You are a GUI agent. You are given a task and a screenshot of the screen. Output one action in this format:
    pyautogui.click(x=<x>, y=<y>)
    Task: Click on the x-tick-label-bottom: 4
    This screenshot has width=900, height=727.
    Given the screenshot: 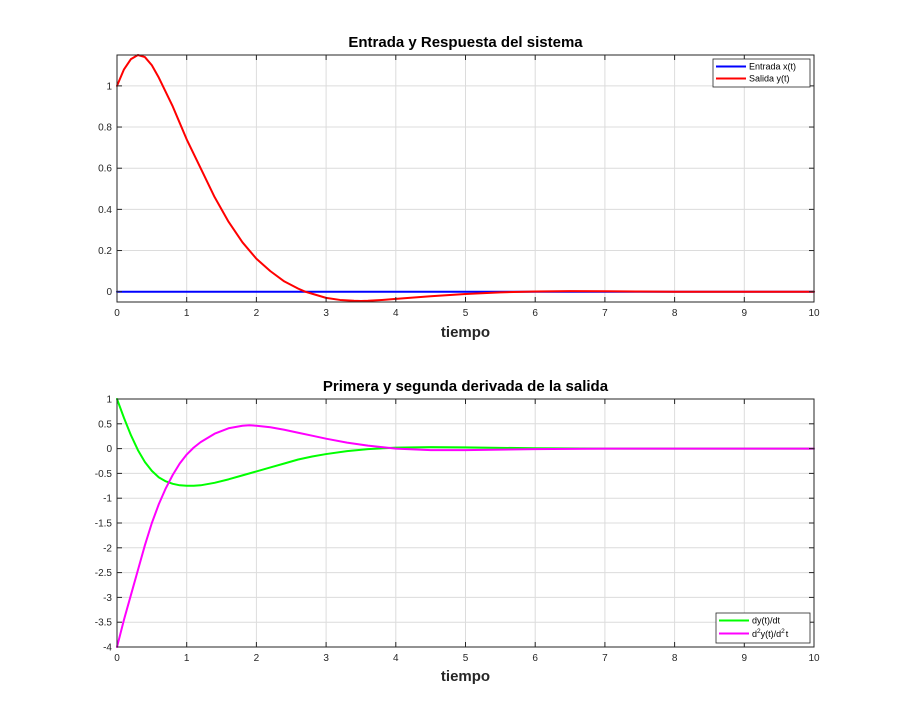 What is the action you would take?
    pyautogui.click(x=396, y=658)
    